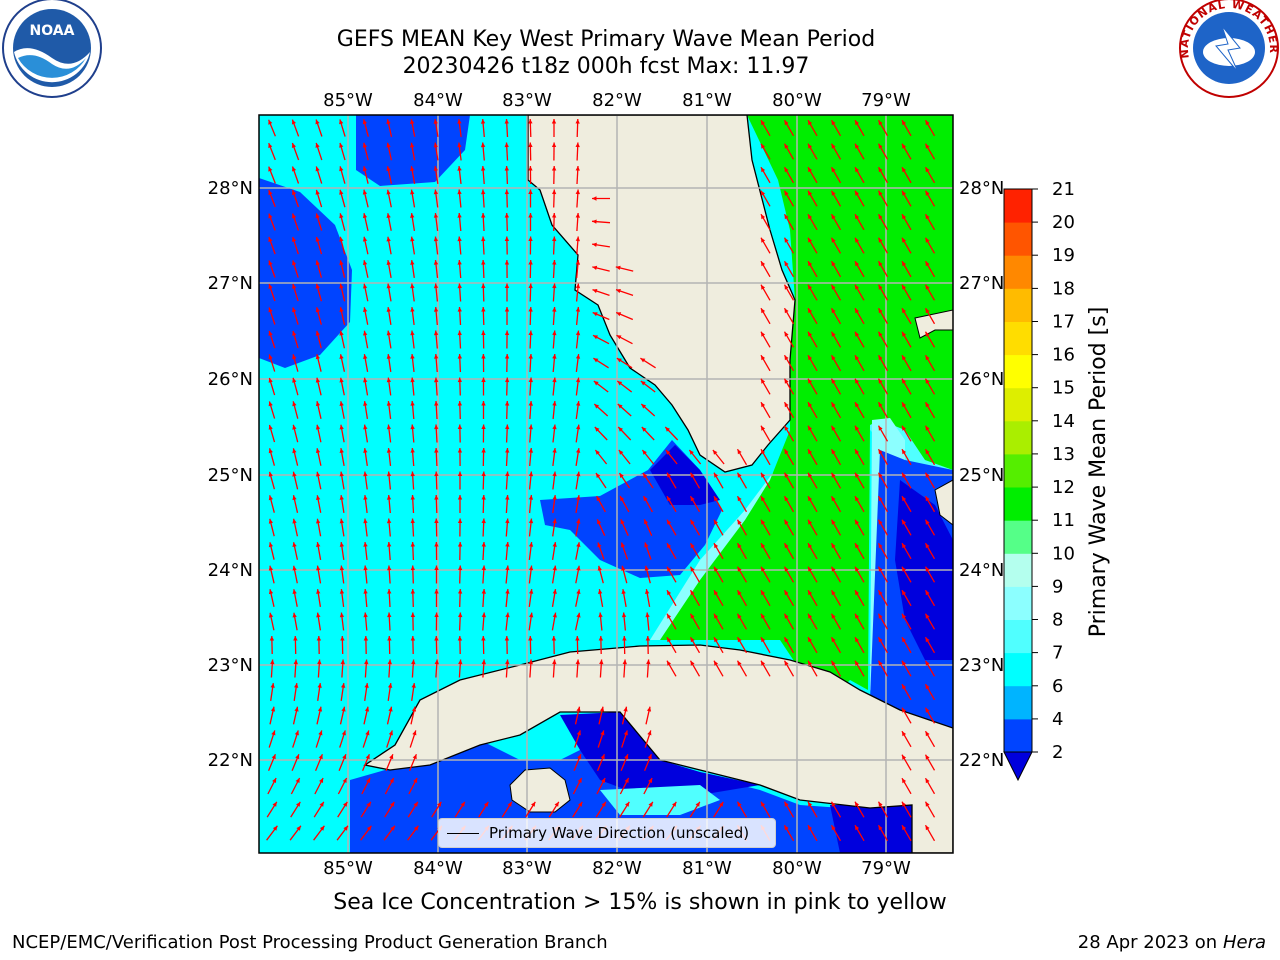 Image resolution: width=1280 pixels, height=960 pixels. I want to click on lat-label-right: 26°N, so click(981, 379).